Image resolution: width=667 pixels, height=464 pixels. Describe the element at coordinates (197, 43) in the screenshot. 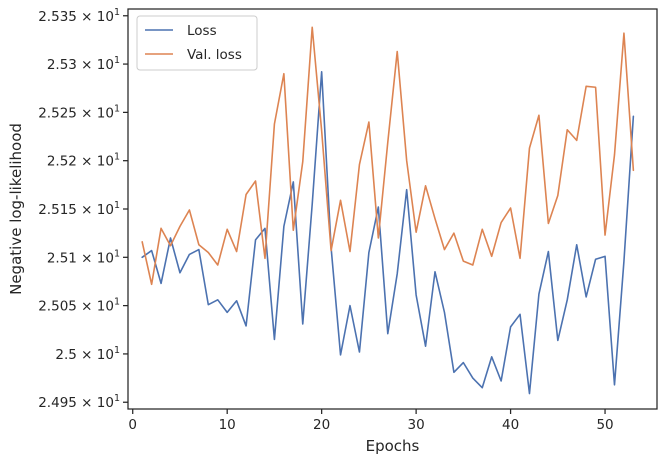

I see `legend: Loss Val. loss` at that location.